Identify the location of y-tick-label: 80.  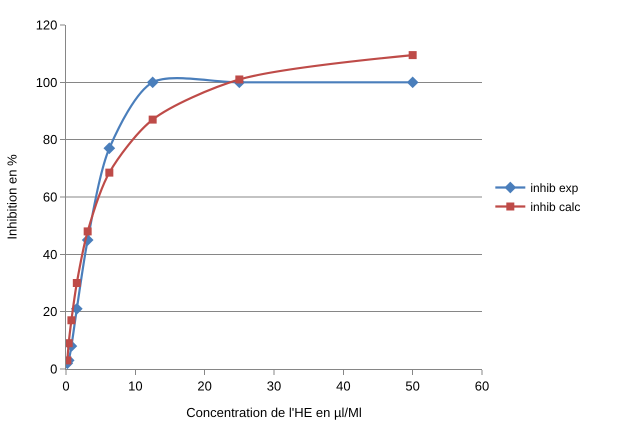
(50, 140).